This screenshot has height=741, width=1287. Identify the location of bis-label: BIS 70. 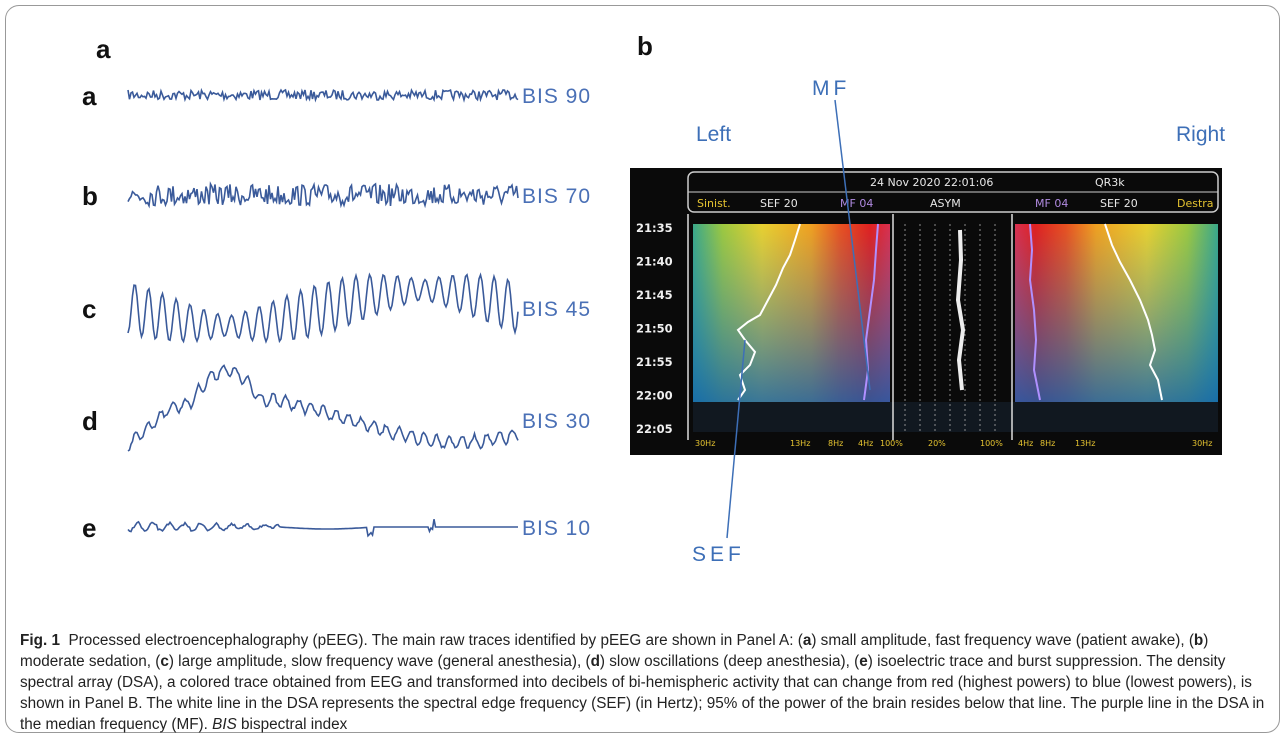
(556, 196).